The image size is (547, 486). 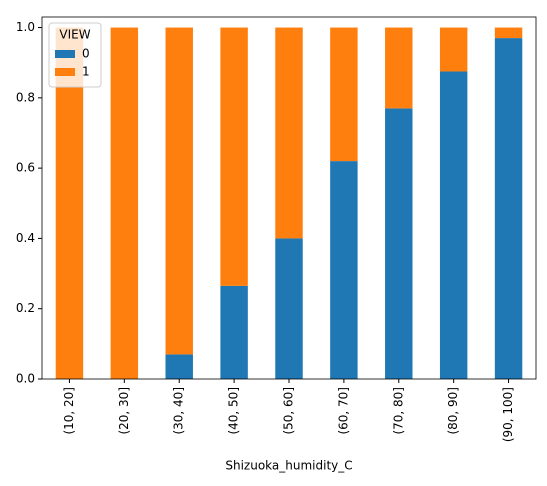 What do you see at coordinates (288, 466) in the screenshot?
I see `x-axis-label: Shizuoka_humidity_C` at bounding box center [288, 466].